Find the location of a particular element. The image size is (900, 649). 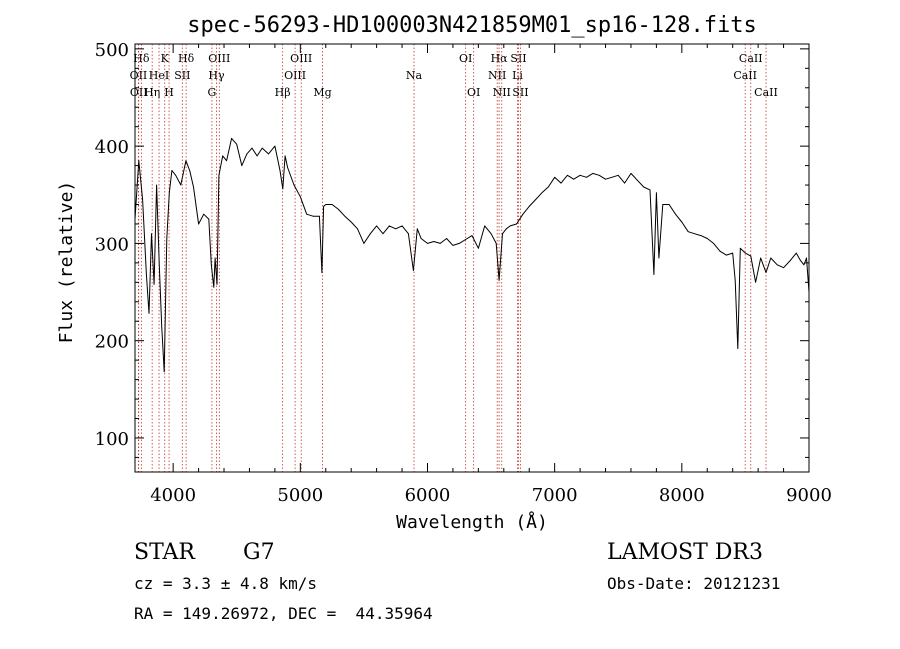

object-subclass: G7 is located at coordinates (259, 552).